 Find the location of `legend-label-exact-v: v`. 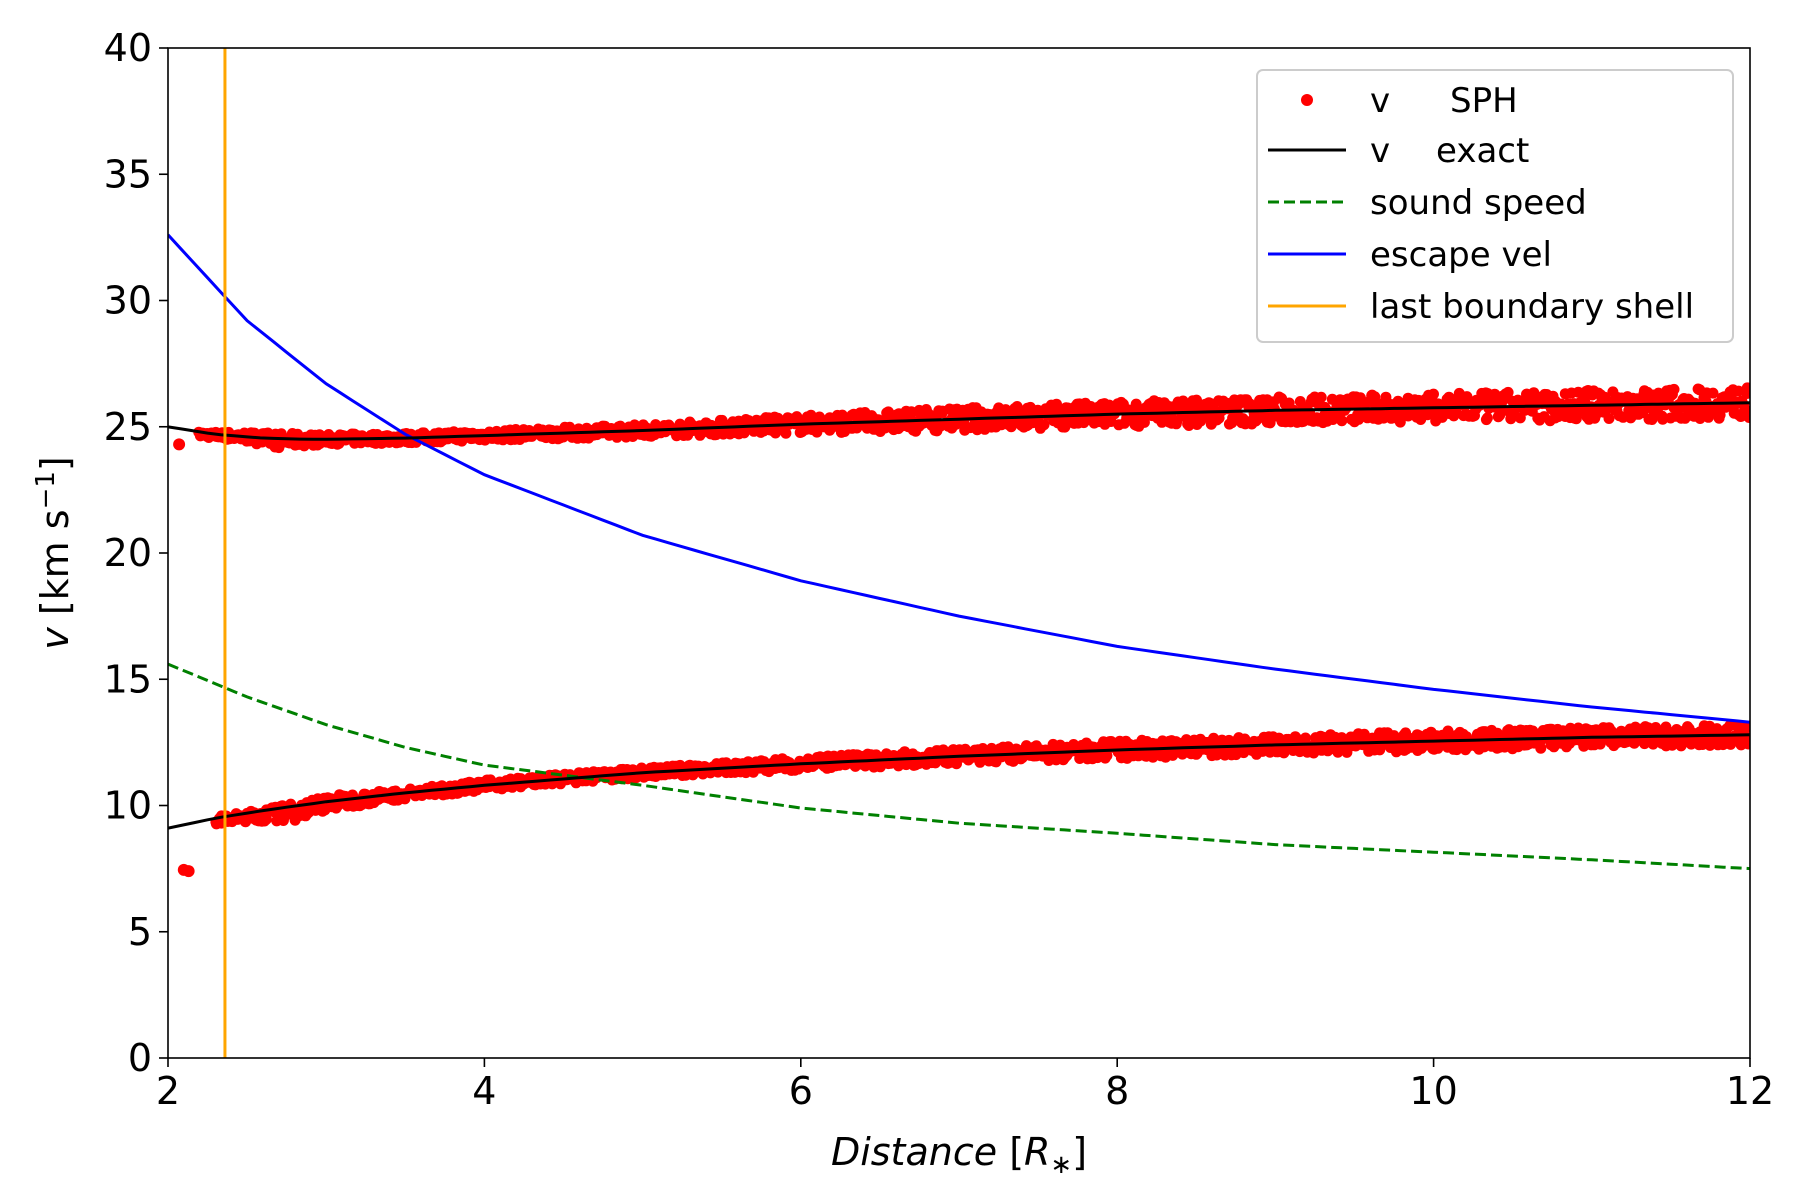

legend-label-exact-v: v is located at coordinates (1380, 151).